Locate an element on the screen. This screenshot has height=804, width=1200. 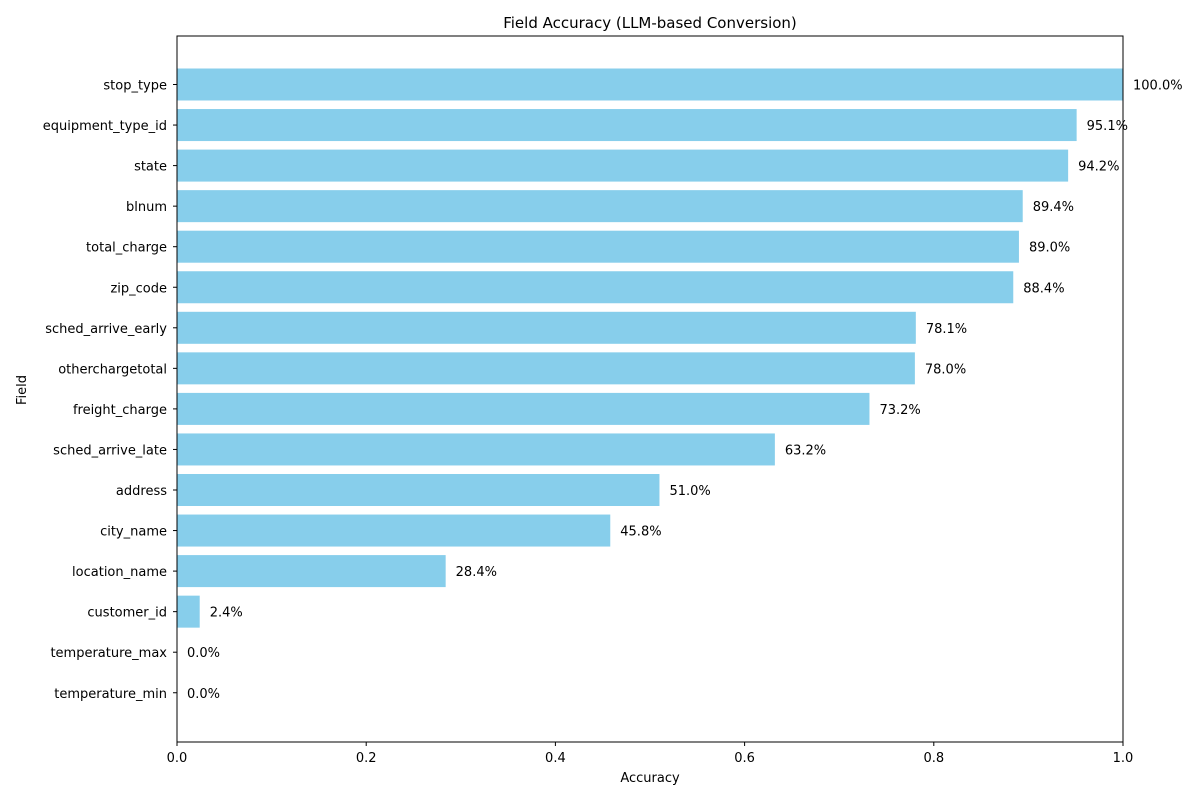
x-tick-label: 0.0 is located at coordinates (177, 758).